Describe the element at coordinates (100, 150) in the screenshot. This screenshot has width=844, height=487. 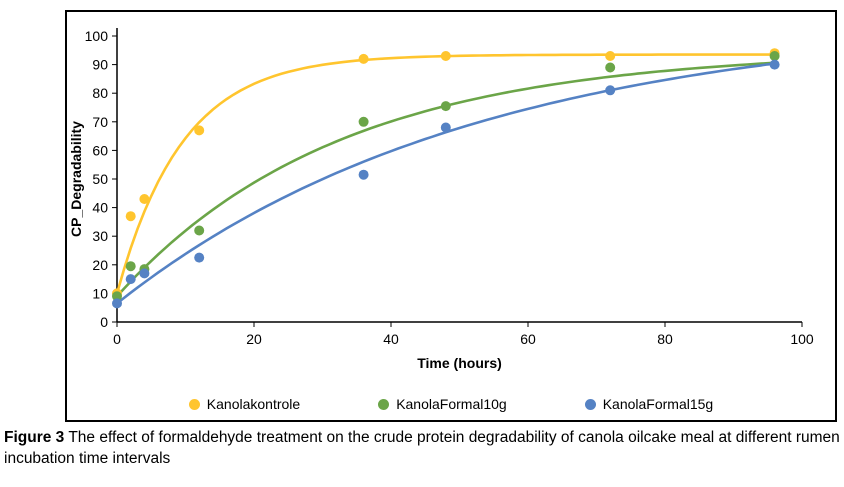
I see `y-tick-label: 60` at that location.